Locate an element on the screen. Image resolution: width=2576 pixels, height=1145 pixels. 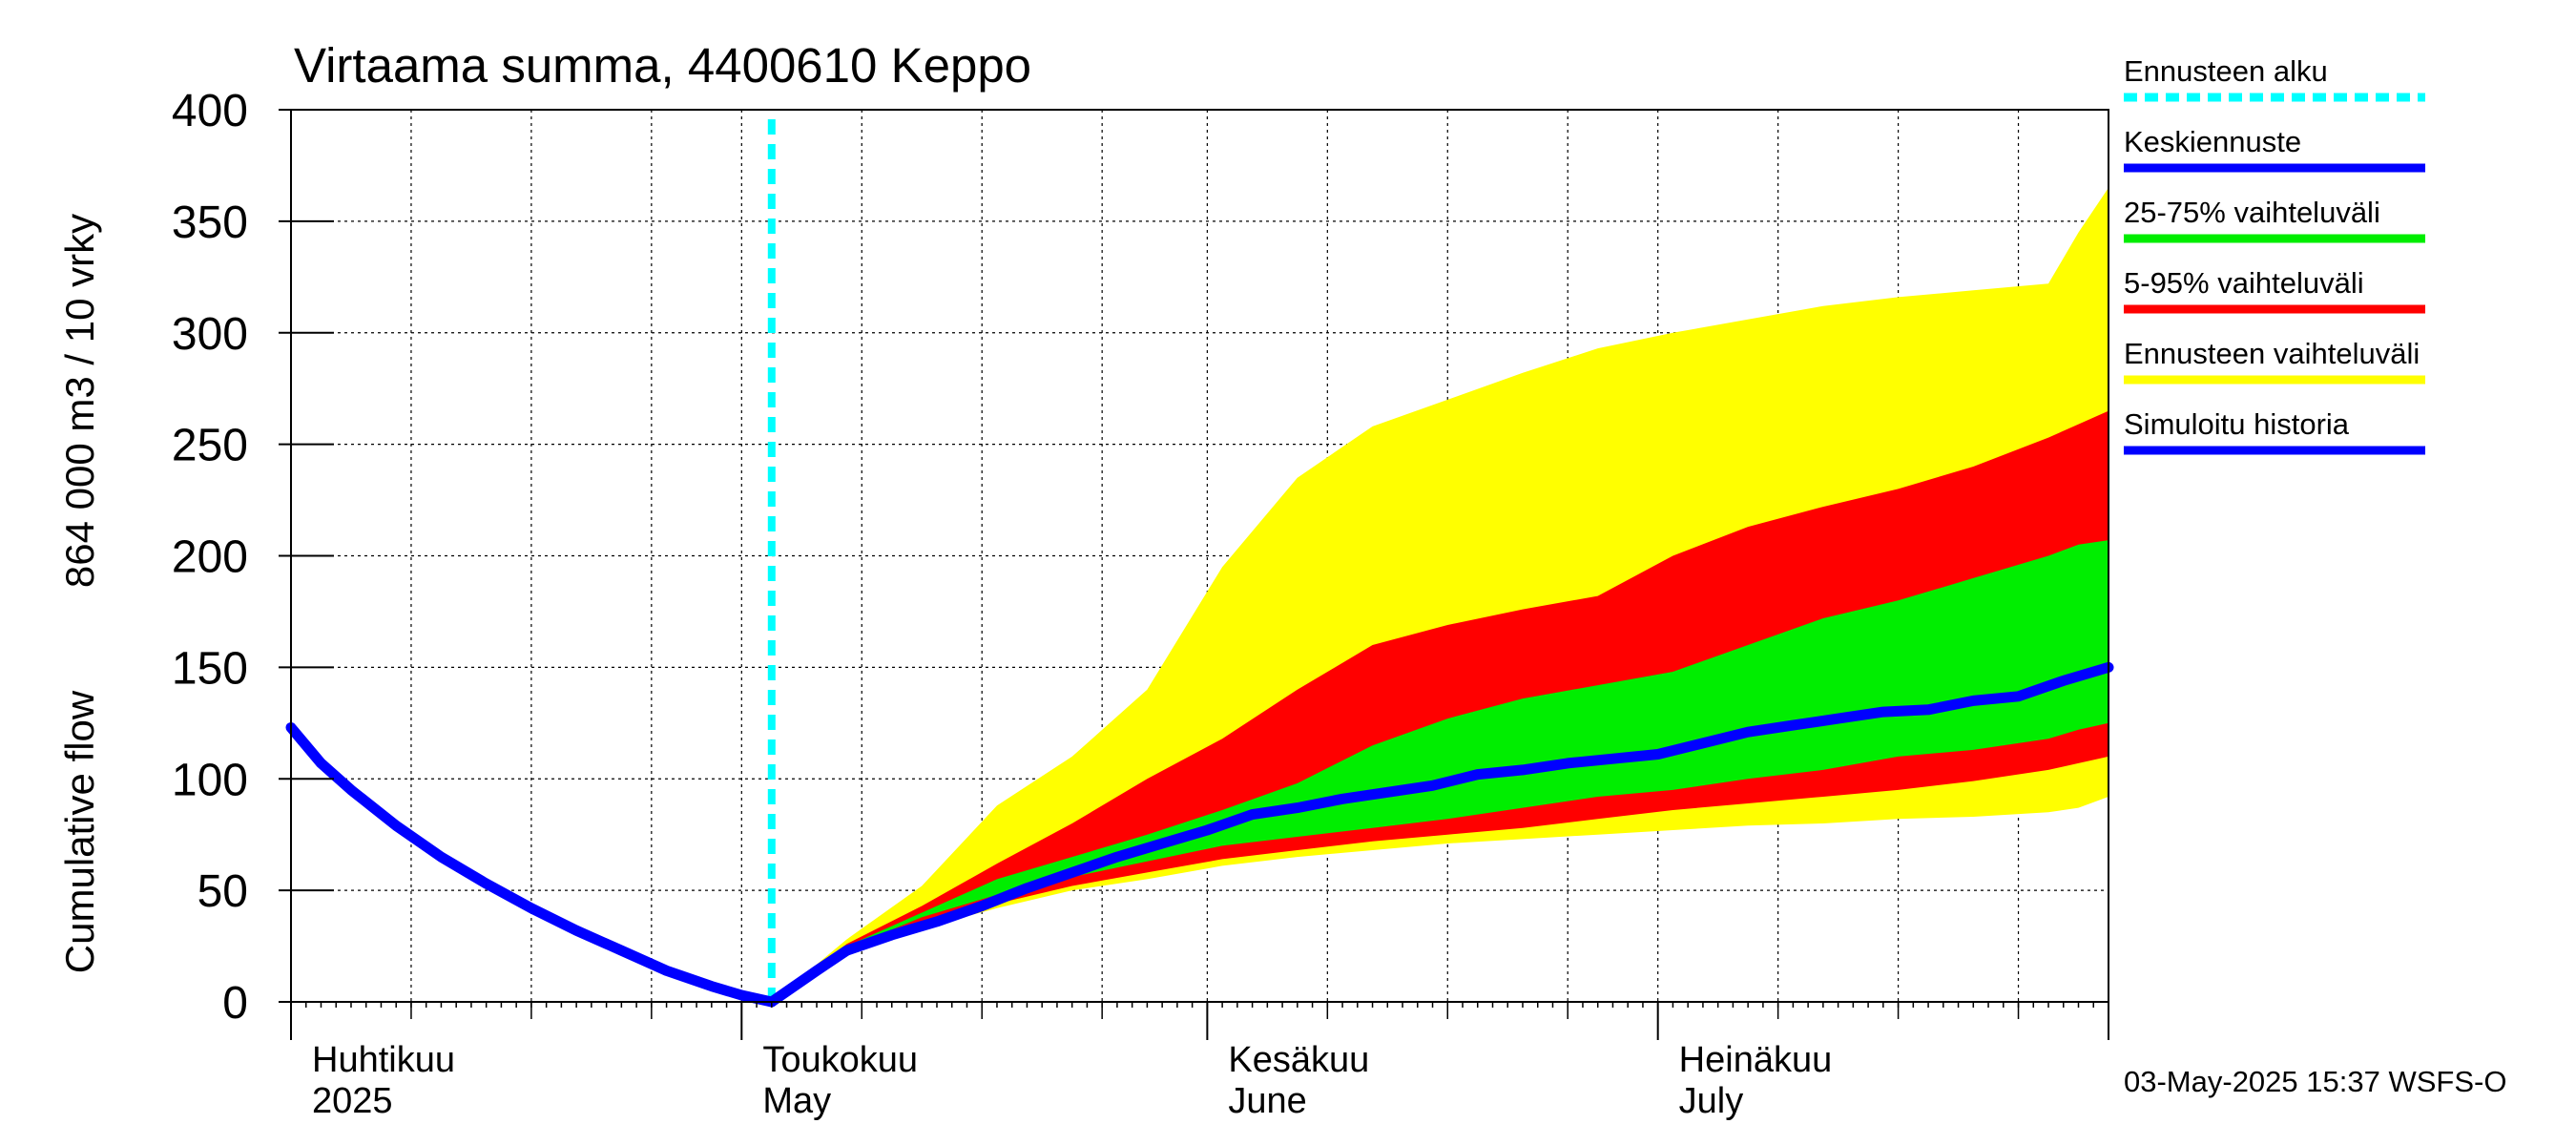
legend-label-2: 25-75% vaihteluväli is located at coordinates (2252, 212).